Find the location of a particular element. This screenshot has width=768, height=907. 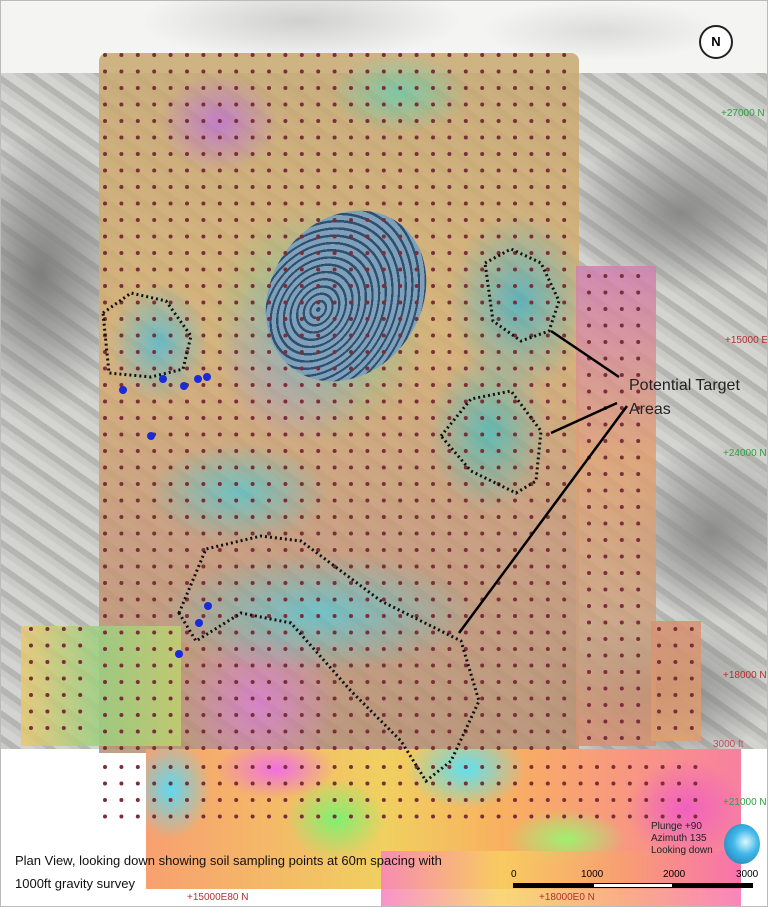

target-area-south is located at coordinates (329, 659).